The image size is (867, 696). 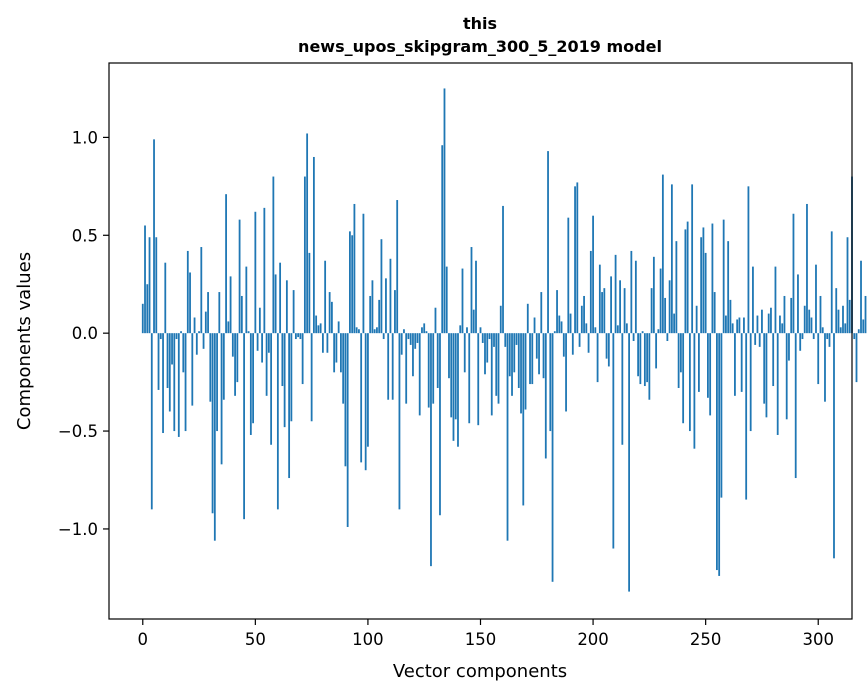 What do you see at coordinates (85, 137) in the screenshot?
I see `y-tick-label: 1.0` at bounding box center [85, 137].